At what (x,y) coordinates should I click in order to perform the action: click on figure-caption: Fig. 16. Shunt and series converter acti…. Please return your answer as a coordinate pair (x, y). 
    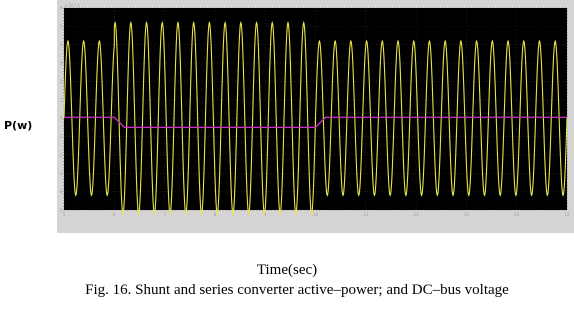
    Looking at the image, I should click on (297, 290).